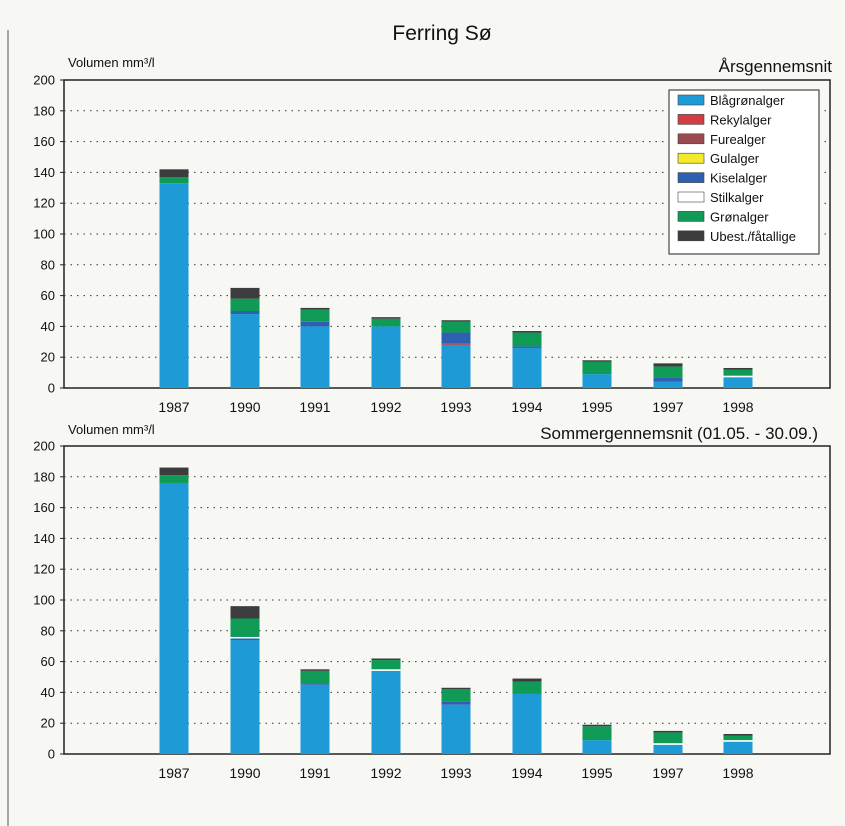 The image size is (845, 826). What do you see at coordinates (691, 177) in the screenshot?
I see `legend-swatch-kiselalger` at bounding box center [691, 177].